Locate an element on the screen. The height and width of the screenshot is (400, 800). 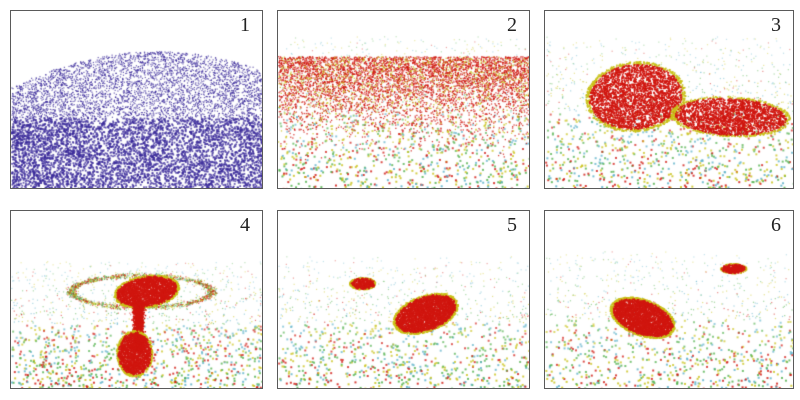
panel-number: 3 is located at coordinates (776, 25).